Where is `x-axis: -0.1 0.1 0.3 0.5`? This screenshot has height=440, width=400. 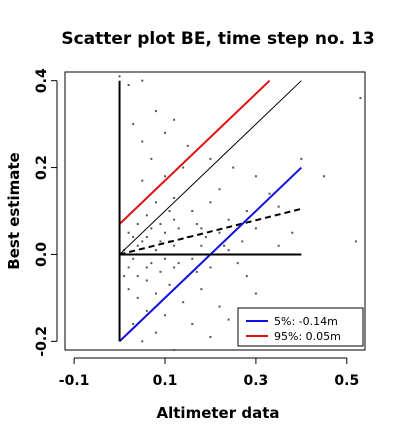 x-axis: -0.1 0.1 0.3 0.5 is located at coordinates (209, 373).